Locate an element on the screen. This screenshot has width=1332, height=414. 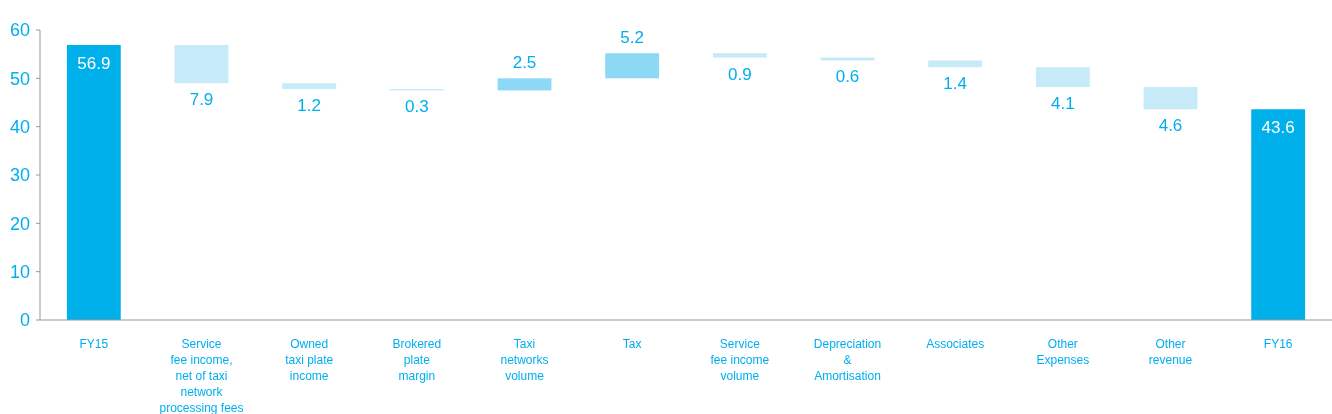
x-tick-label: FY16 is located at coordinates (1278, 344).